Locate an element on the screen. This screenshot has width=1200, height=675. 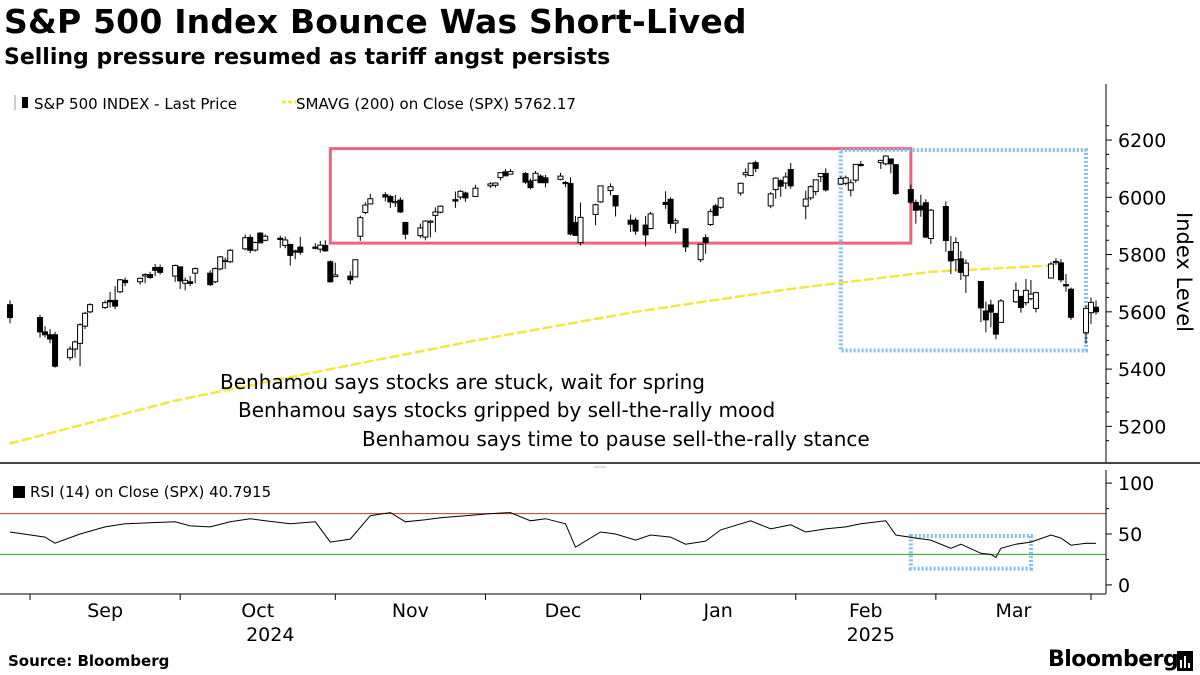
highlight-box is located at coordinates (963, 250).